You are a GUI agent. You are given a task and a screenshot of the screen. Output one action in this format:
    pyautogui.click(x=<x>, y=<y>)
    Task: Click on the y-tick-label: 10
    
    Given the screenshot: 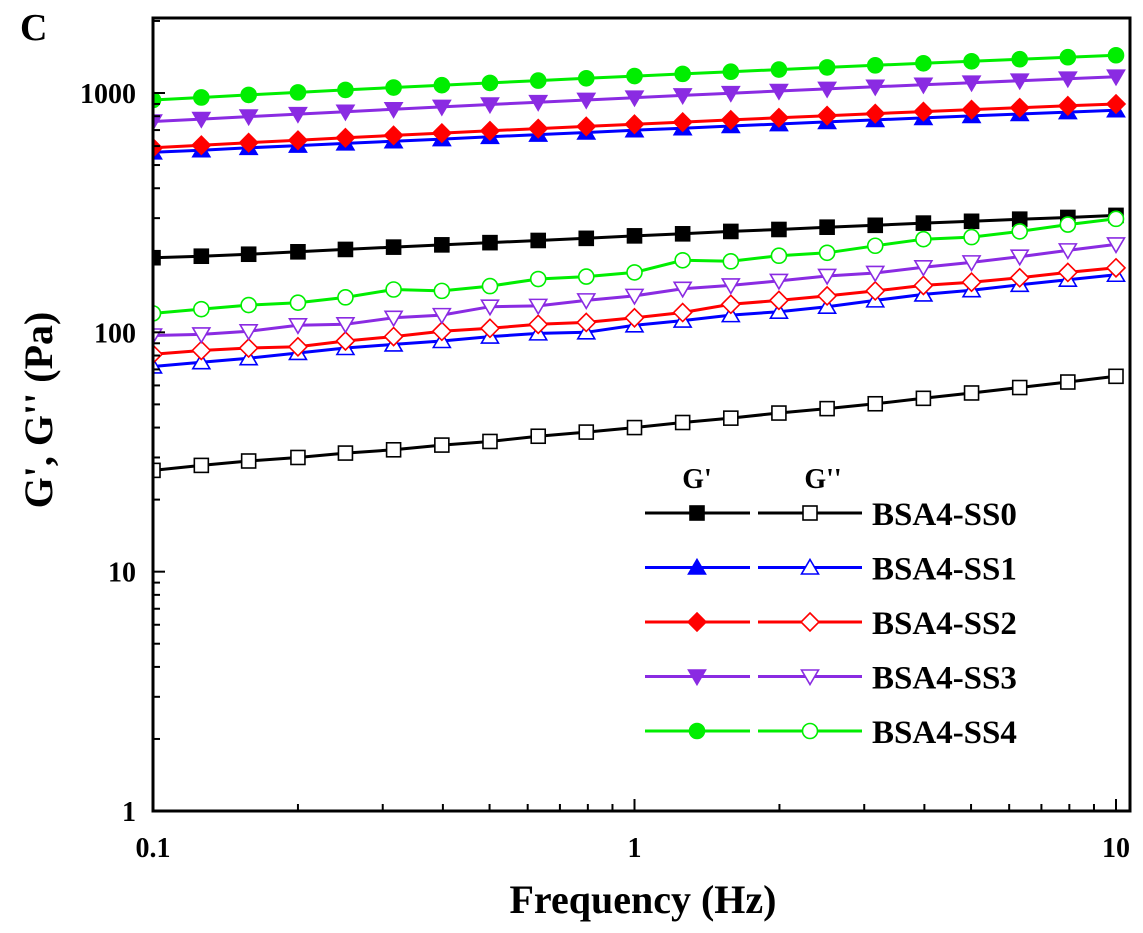 What is the action you would take?
    pyautogui.click(x=122, y=573)
    